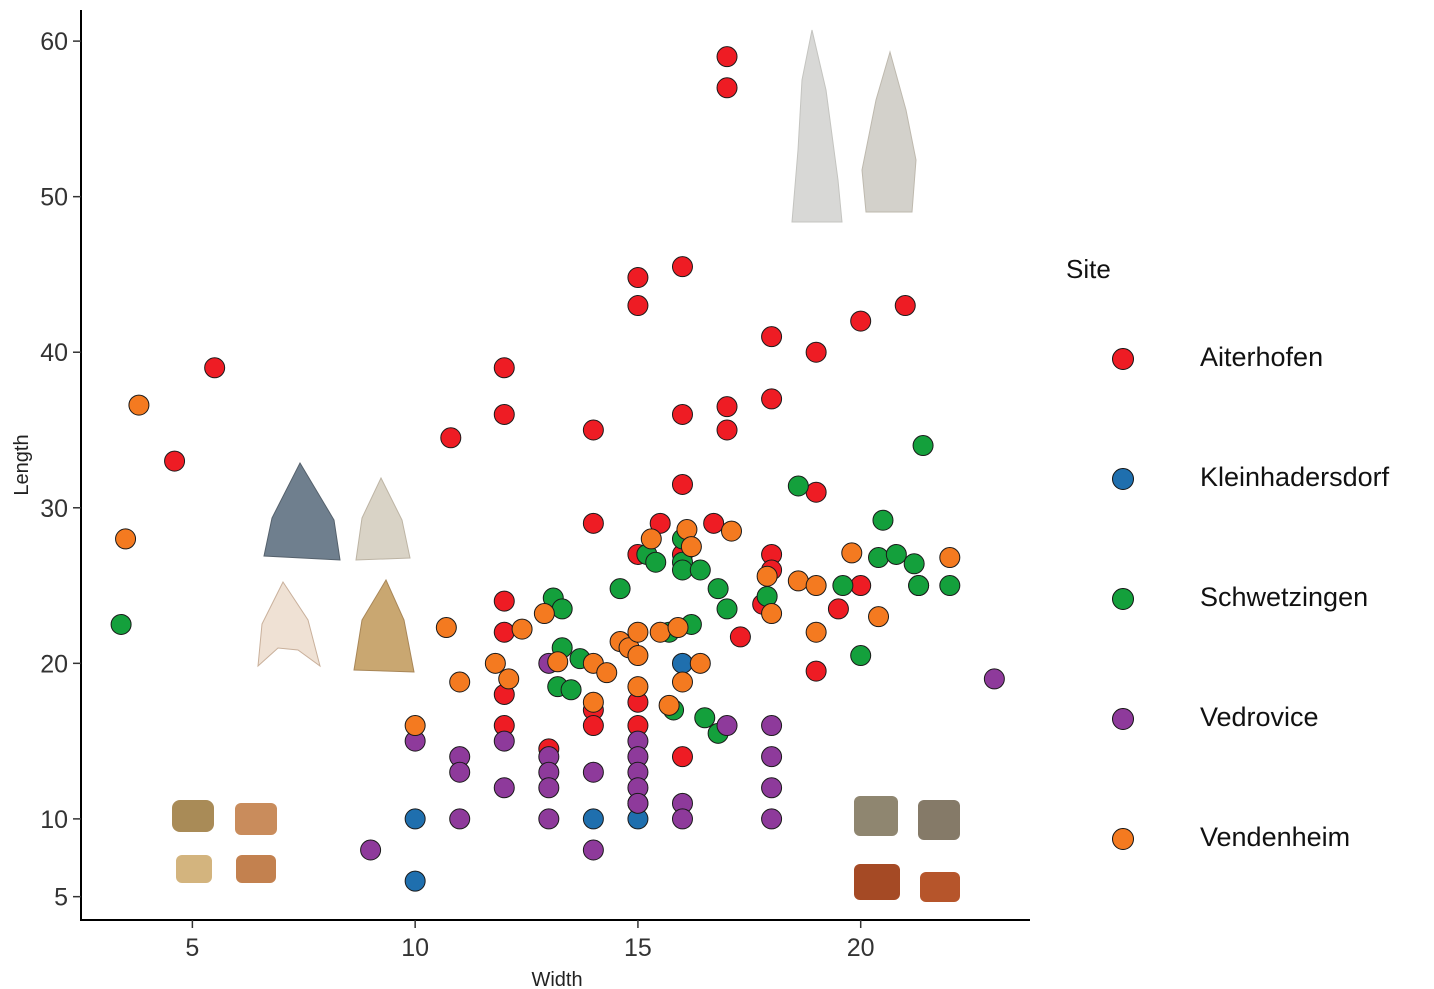  I want to click on y-axis-label: Length, so click(22, 464).